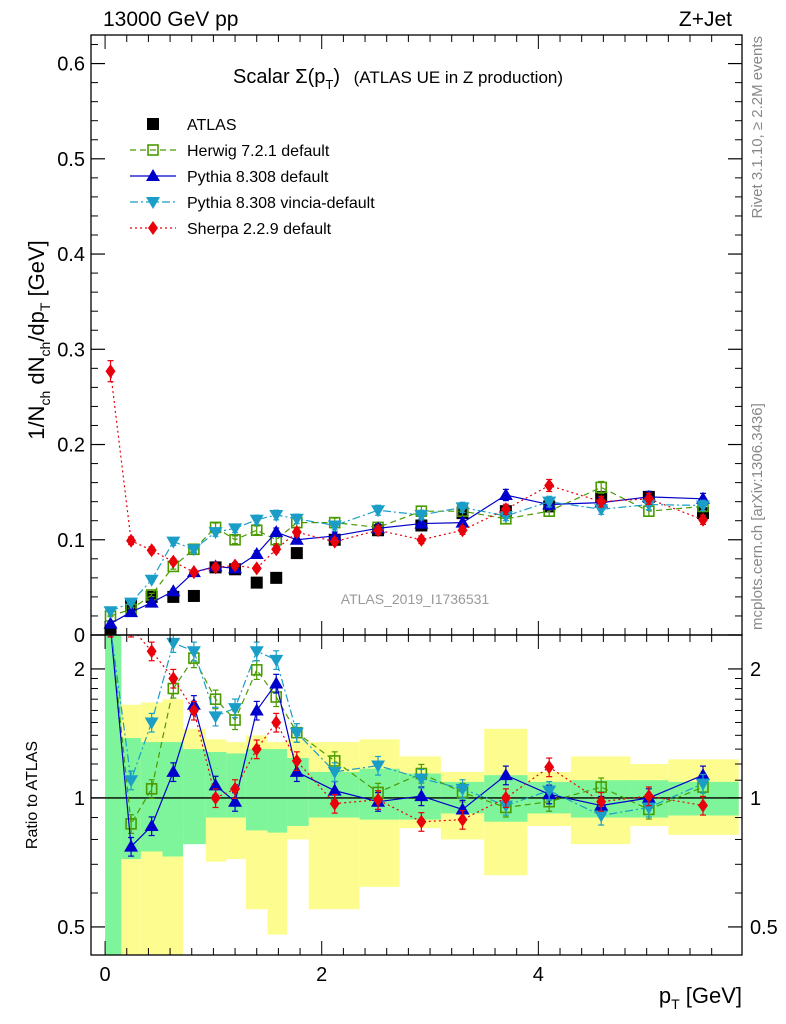 The width and height of the screenshot is (786, 1024). Describe the element at coordinates (45, 306) in the screenshot. I see `ylabel-part-6: T` at that location.